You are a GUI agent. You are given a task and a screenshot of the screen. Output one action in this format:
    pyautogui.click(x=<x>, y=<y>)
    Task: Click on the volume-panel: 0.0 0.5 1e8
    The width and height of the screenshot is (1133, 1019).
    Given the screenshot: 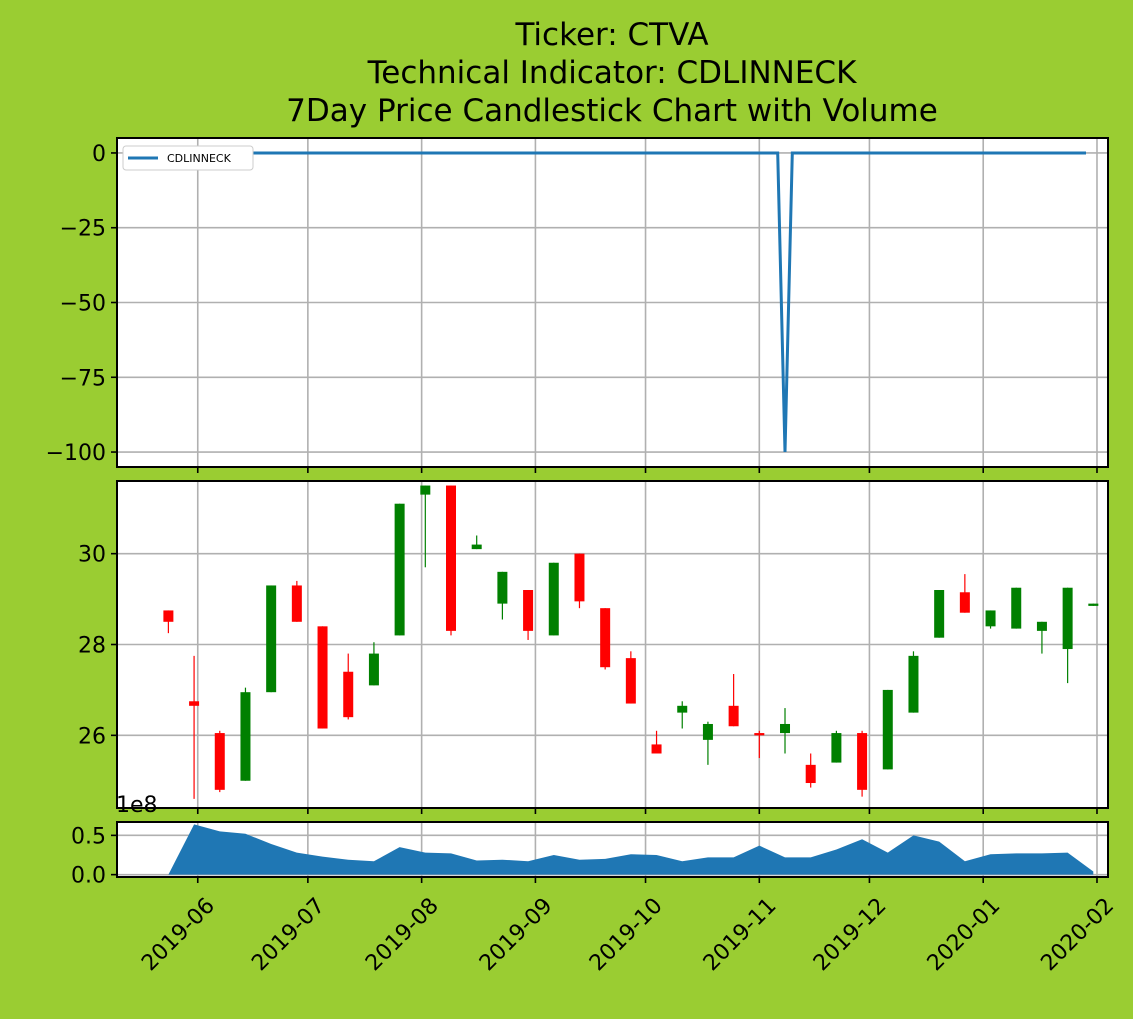 What is the action you would take?
    pyautogui.click(x=590, y=841)
    